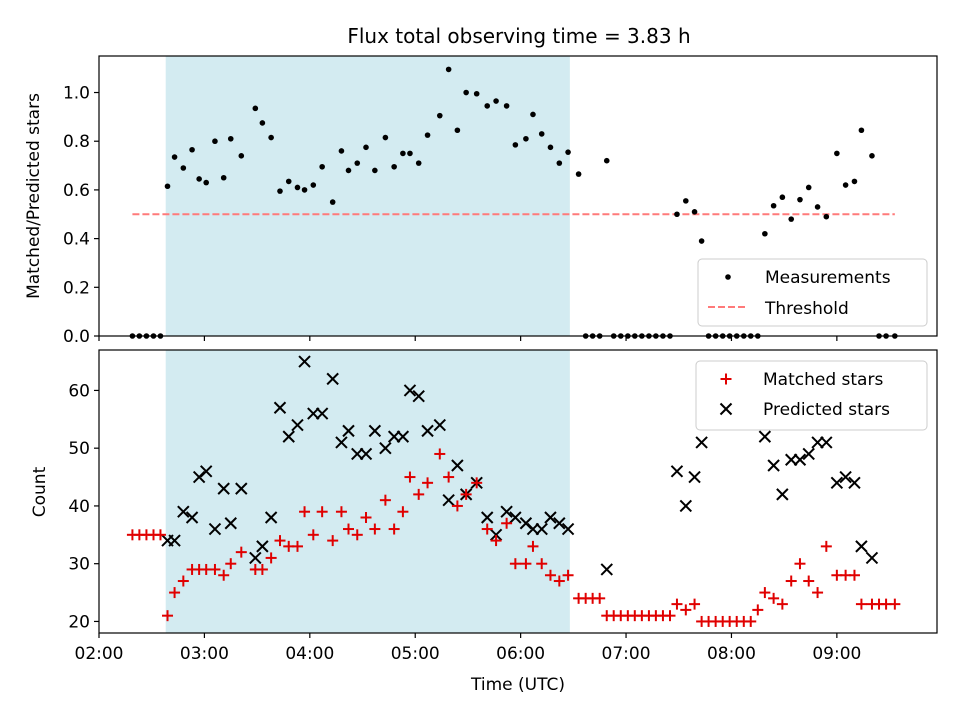  I want to click on time-x-tick-label: 07:00, so click(626, 654).